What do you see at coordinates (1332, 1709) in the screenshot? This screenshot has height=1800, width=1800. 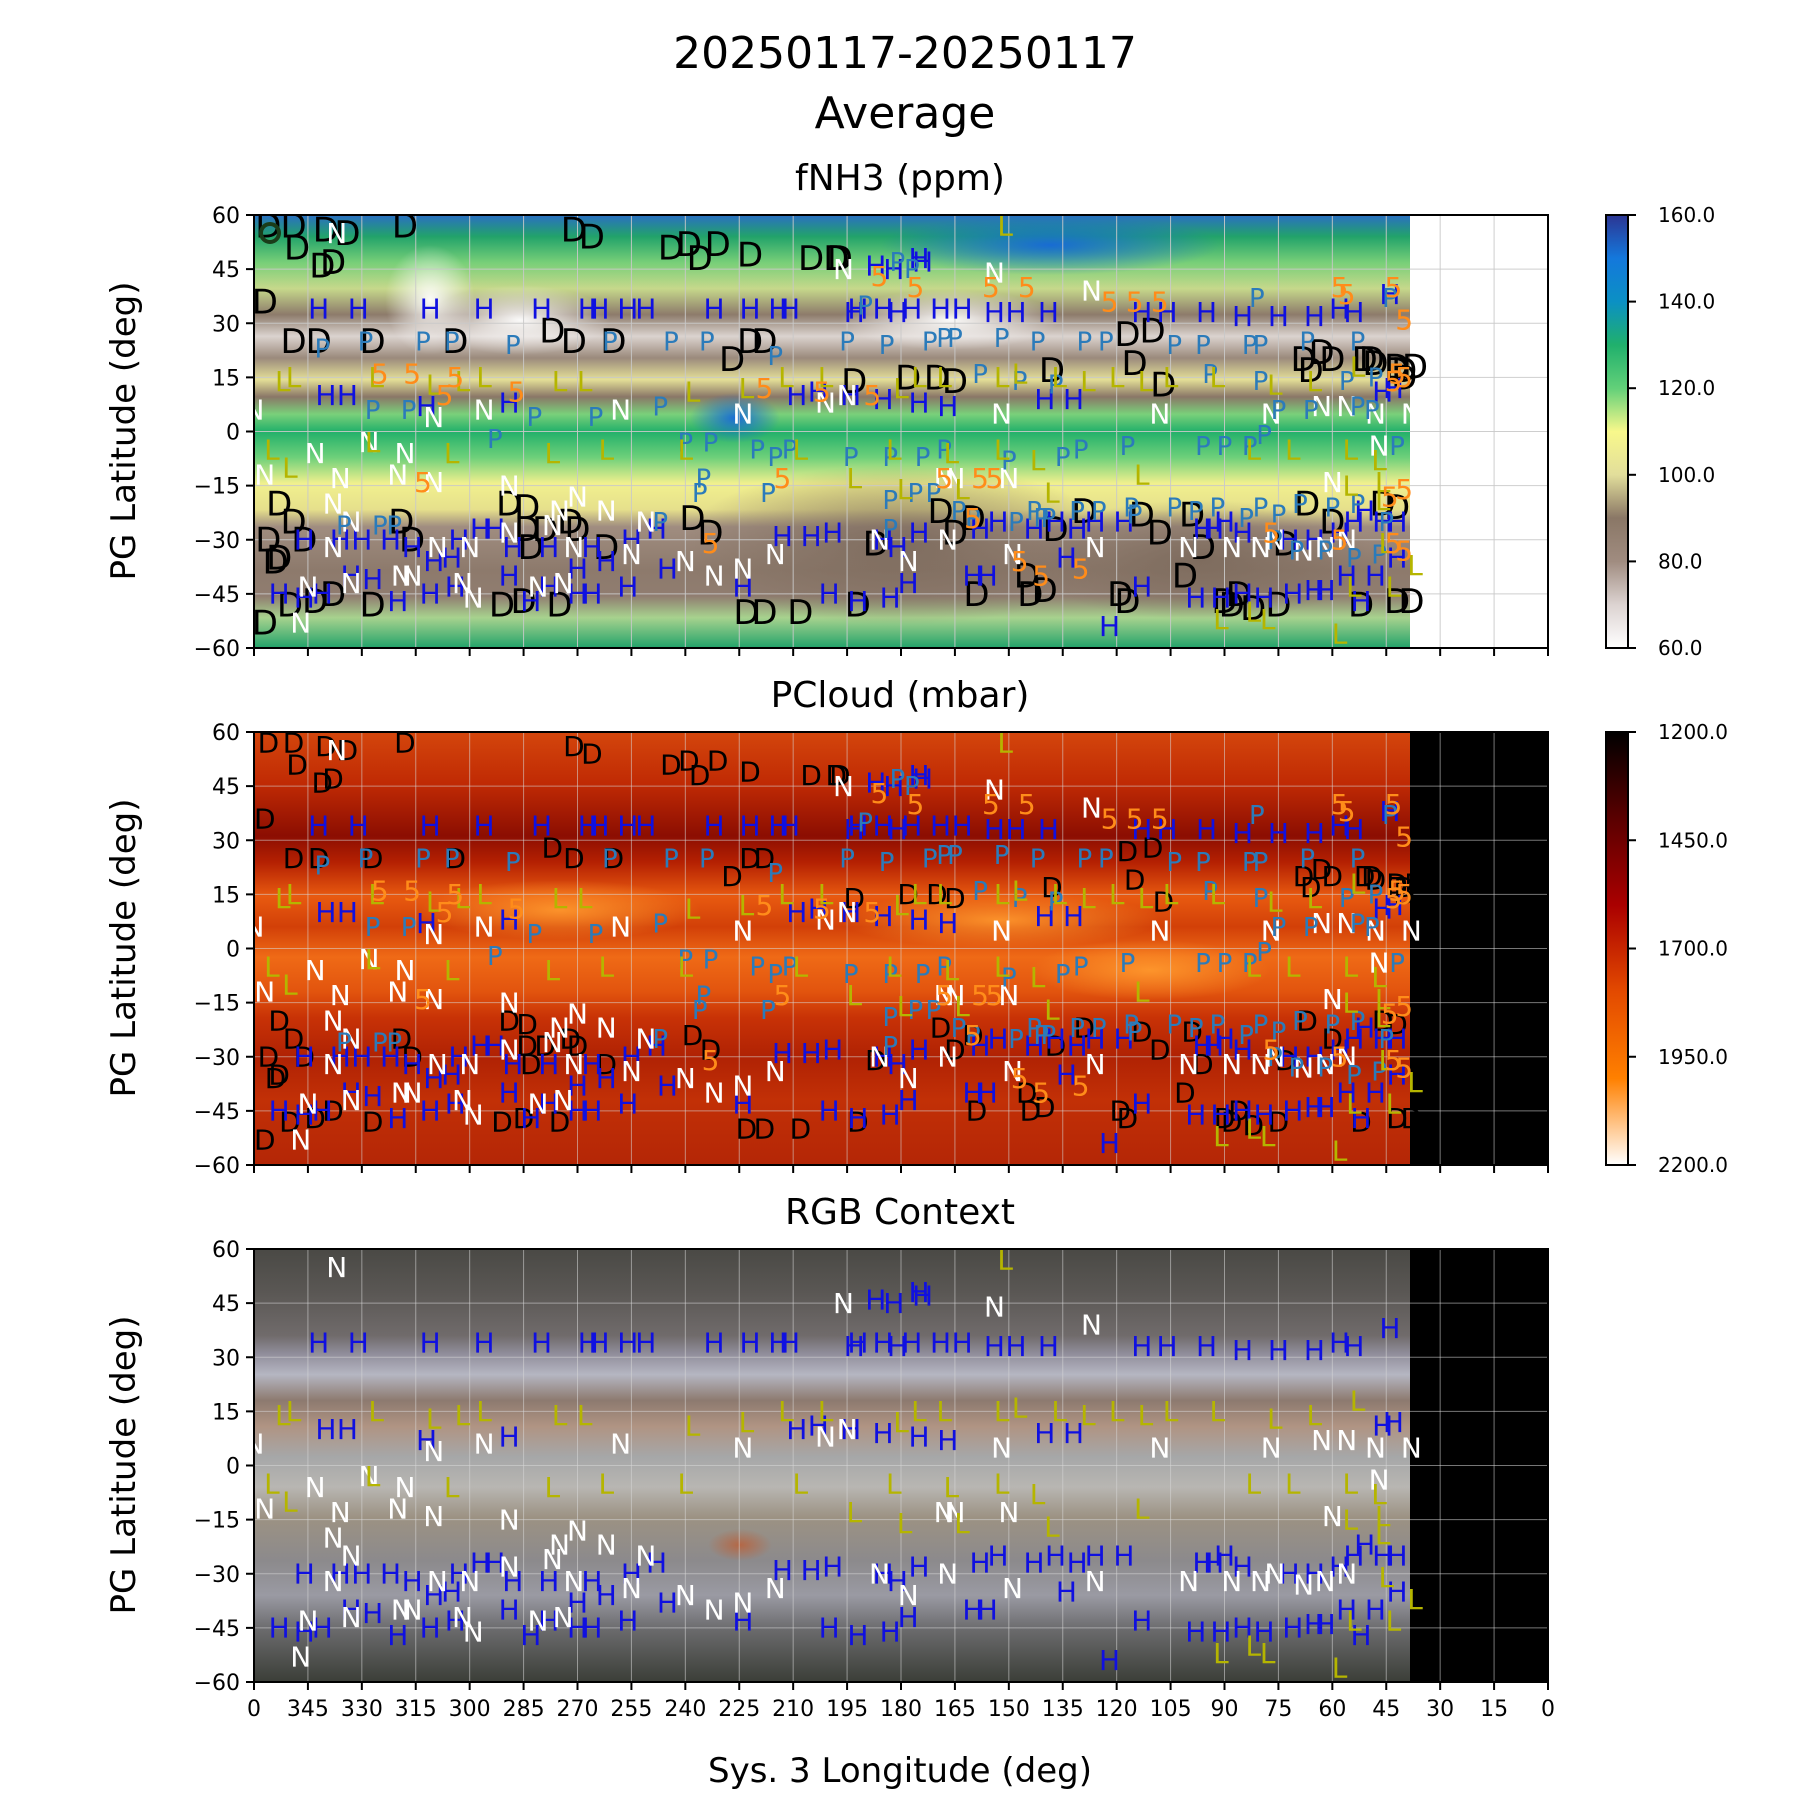 I see `xtick-label: 60` at bounding box center [1332, 1709].